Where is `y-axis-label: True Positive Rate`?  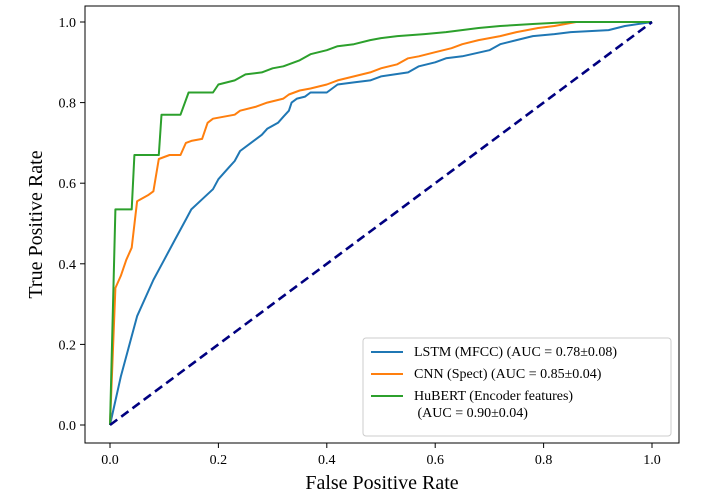 y-axis-label: True Positive Rate is located at coordinates (36, 224).